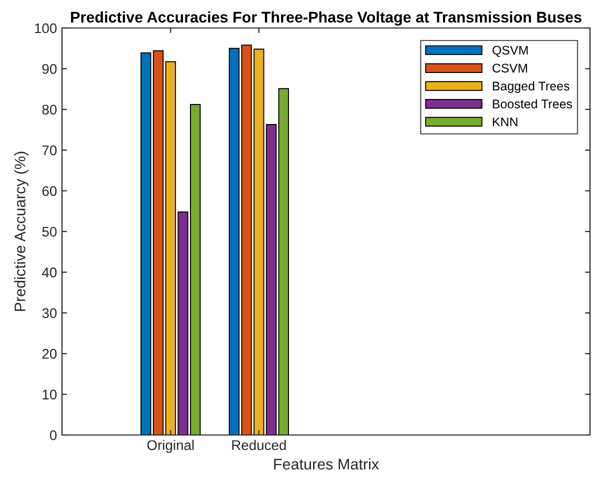 Image resolution: width=614 pixels, height=488 pixels. Describe the element at coordinates (49, 191) in the screenshot. I see `y-tick-label: 60` at that location.